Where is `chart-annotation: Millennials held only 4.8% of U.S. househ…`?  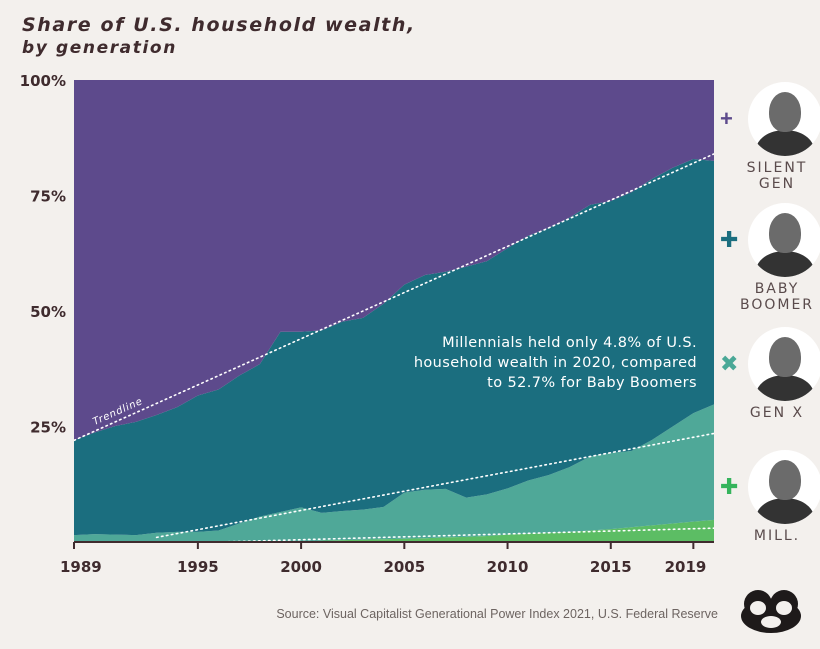 chart-annotation: Millennials held only 4.8% of U.S. househ… is located at coordinates (555, 363).